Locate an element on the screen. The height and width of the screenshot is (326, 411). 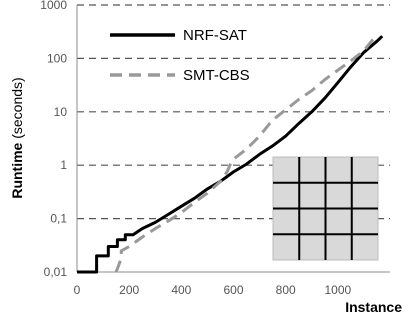
y-tick-labels: 0,01 0,1 1 10 100 1000 is located at coordinates (53, 139).